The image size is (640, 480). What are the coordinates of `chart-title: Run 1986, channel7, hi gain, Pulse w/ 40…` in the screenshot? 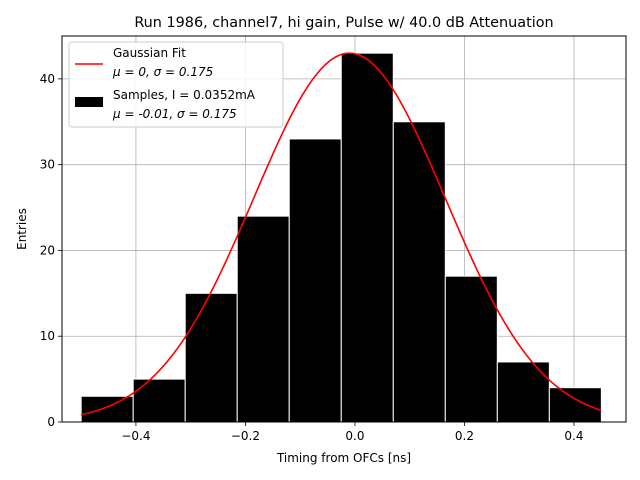 It's located at (343, 23).